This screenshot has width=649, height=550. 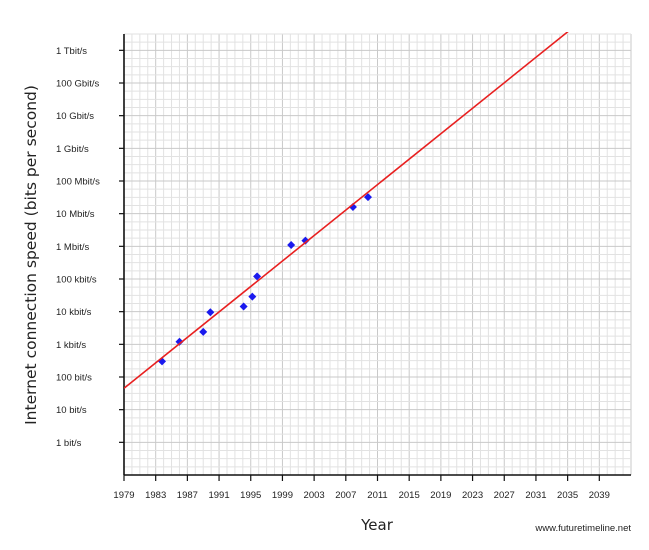 I want to click on x-tick-label: 2027, so click(x=504, y=495).